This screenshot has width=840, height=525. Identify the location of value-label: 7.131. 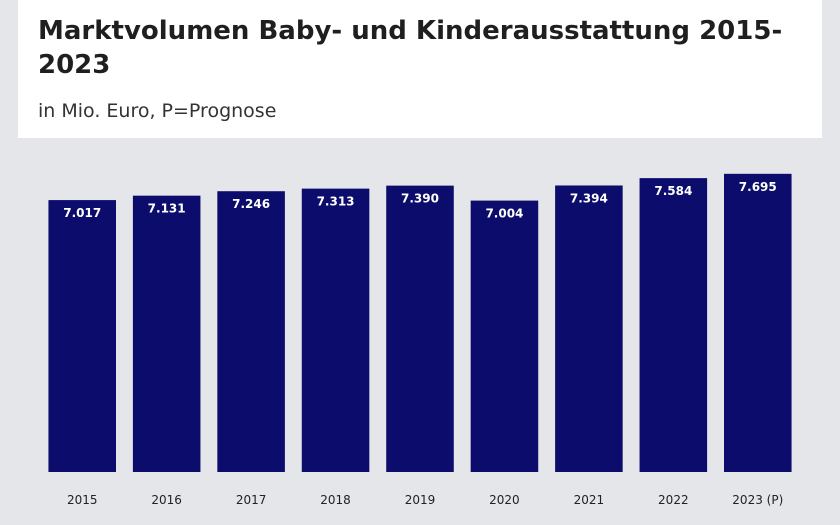
(167, 209).